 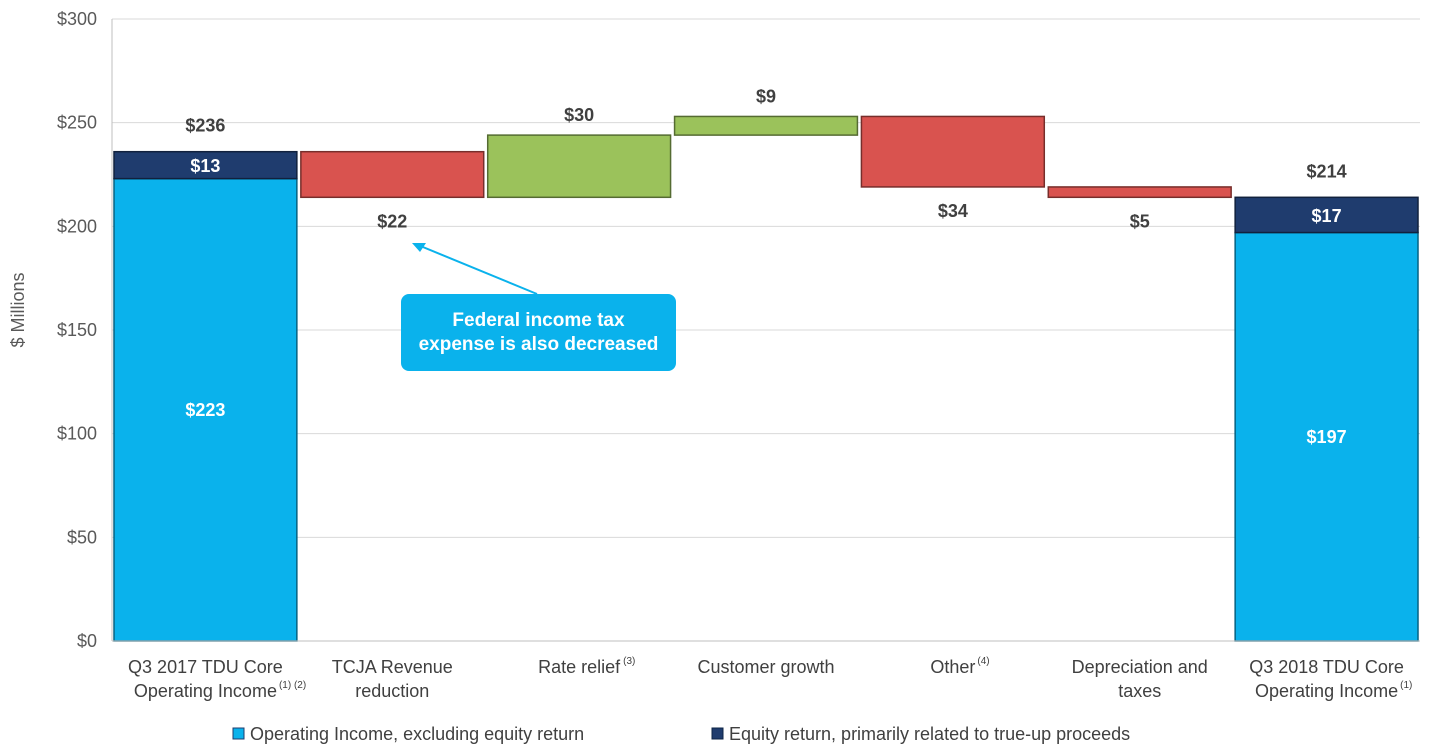 What do you see at coordinates (205, 667) in the screenshot?
I see `x-category-label: Q3 2017 TDU Core` at bounding box center [205, 667].